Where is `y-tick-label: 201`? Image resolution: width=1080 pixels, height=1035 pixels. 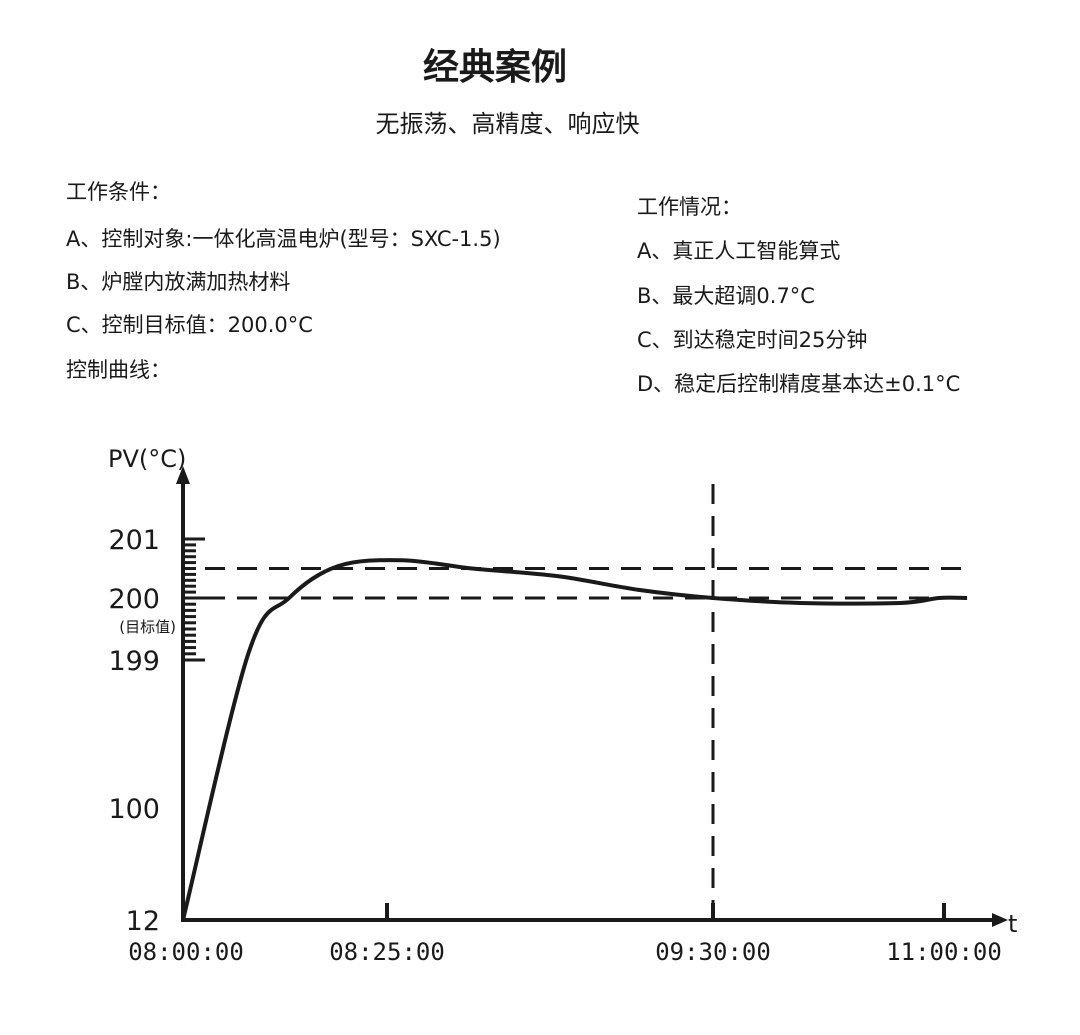
y-tick-label: 201 is located at coordinates (134, 540).